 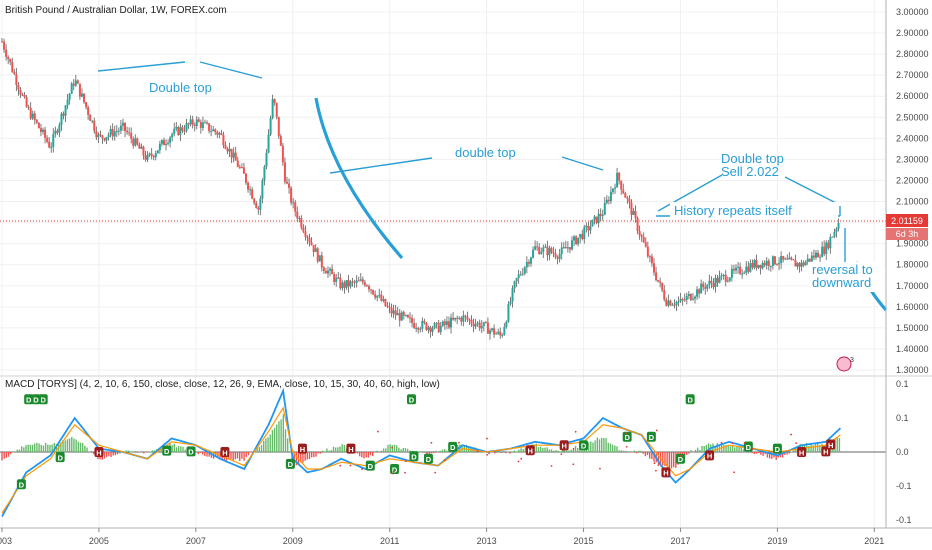 I want to click on time-axis: 2003 2005 2007 2009 2011 2013 2015 2017 2019 2021, so click(x=442, y=537).